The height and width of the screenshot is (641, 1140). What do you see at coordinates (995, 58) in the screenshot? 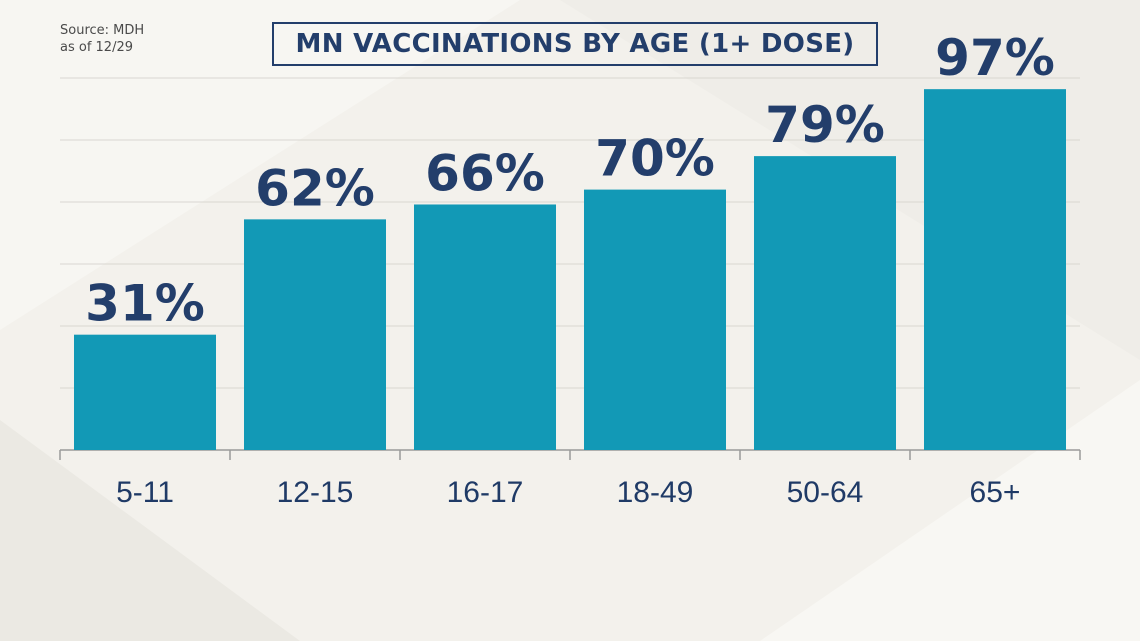
I see `value-label: 97%` at bounding box center [995, 58].